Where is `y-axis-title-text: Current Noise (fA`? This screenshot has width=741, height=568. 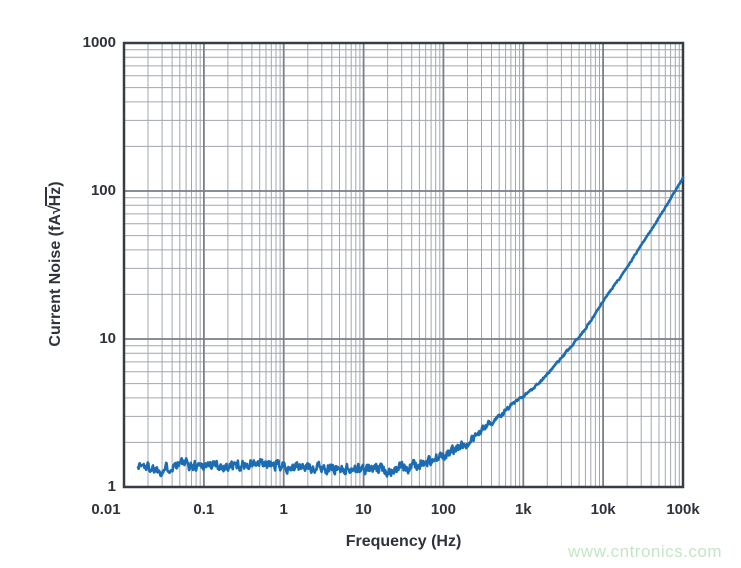
y-axis-title-text: Current Noise (fA is located at coordinates (55, 280).